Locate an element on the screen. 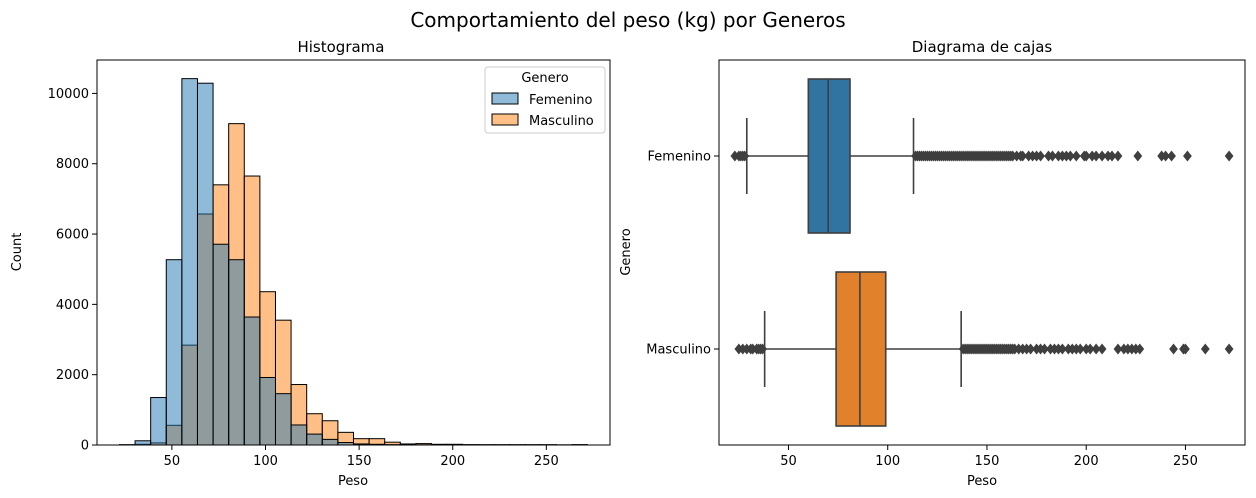 The image size is (1256, 498). legend-label-masculino: Masculino is located at coordinates (561, 121).